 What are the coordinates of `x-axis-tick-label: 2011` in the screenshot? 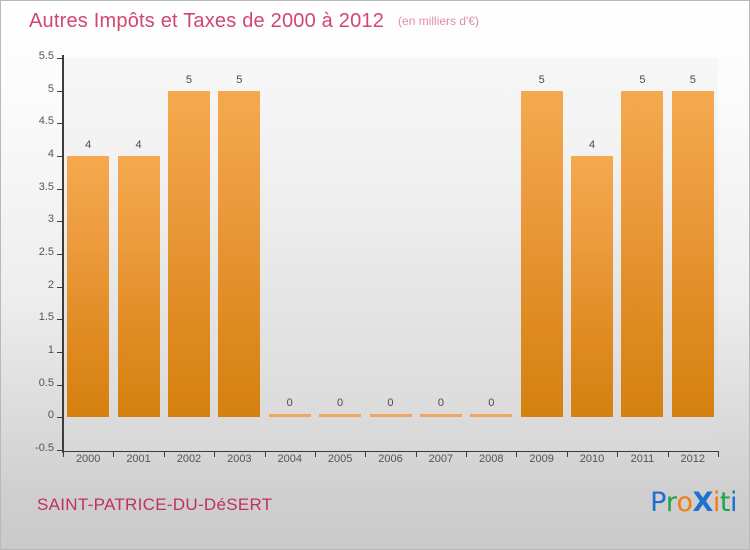 It's located at (642, 459).